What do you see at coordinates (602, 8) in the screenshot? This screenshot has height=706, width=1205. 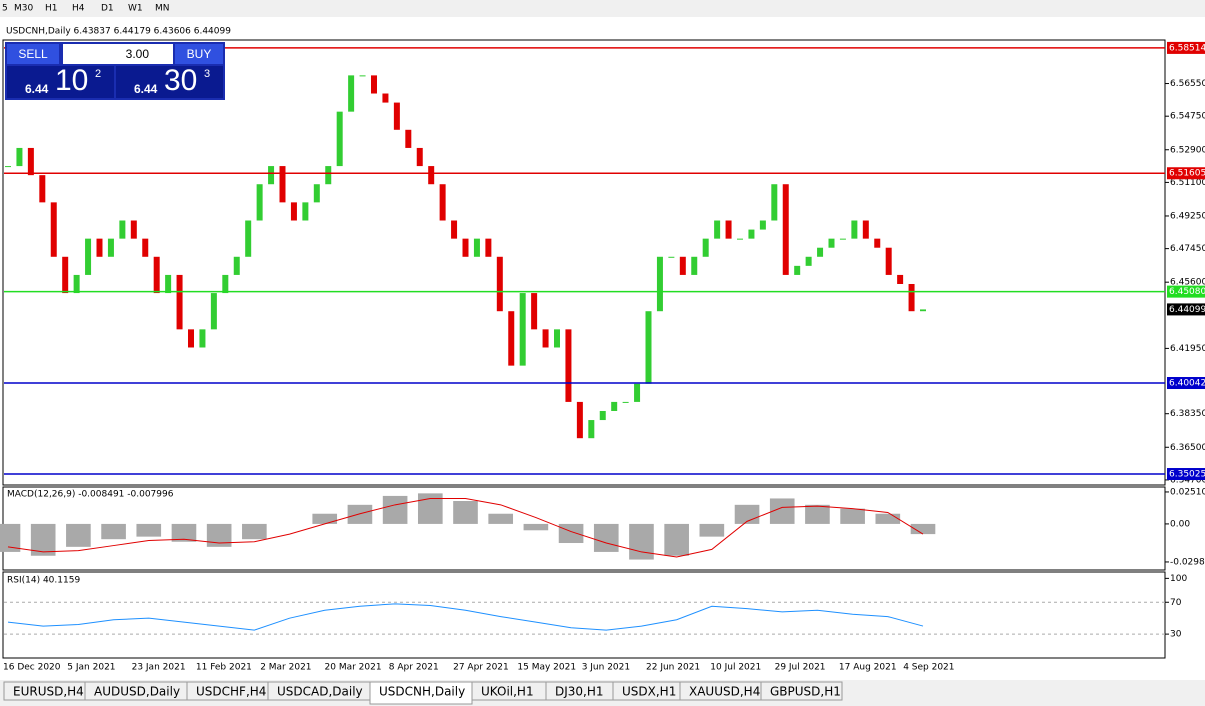 I see `toolbar` at bounding box center [602, 8].